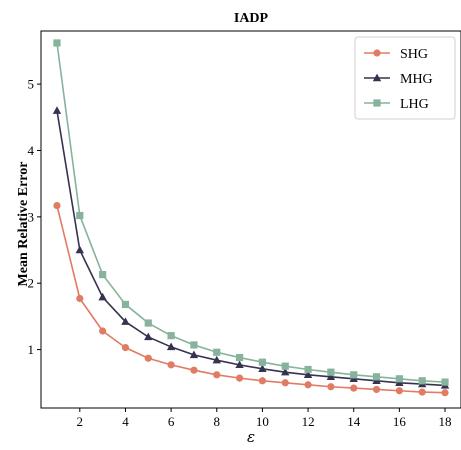 The image size is (461, 450). I want to click on y-tick-label: 3, so click(31, 216).